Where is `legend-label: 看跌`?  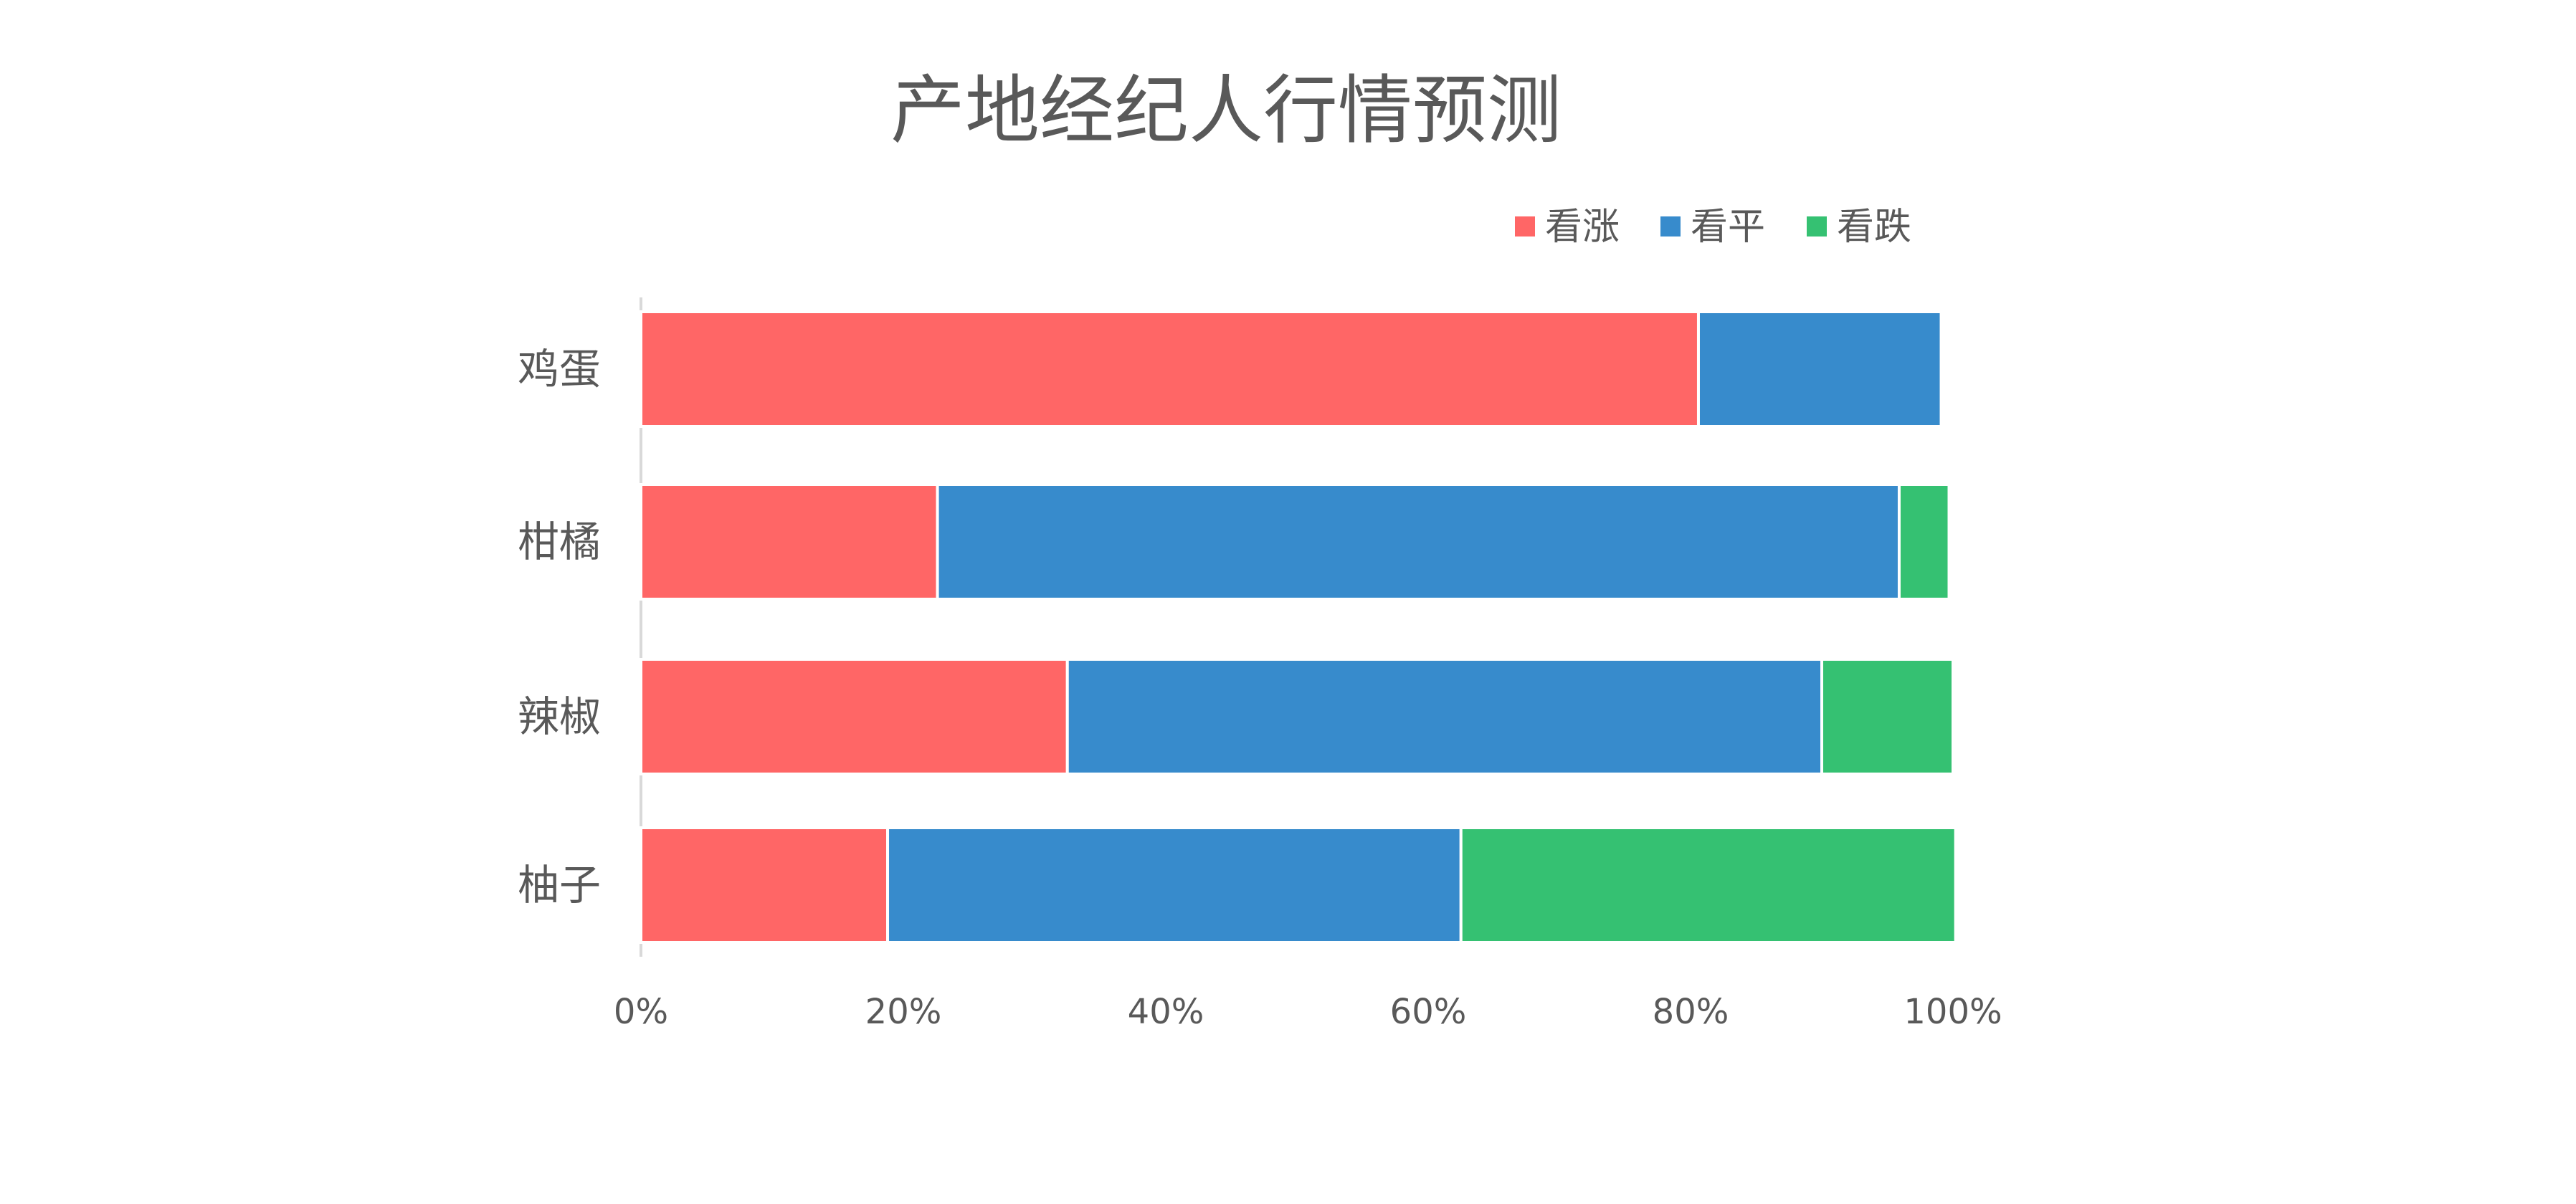 legend-label: 看跌 is located at coordinates (1874, 227).